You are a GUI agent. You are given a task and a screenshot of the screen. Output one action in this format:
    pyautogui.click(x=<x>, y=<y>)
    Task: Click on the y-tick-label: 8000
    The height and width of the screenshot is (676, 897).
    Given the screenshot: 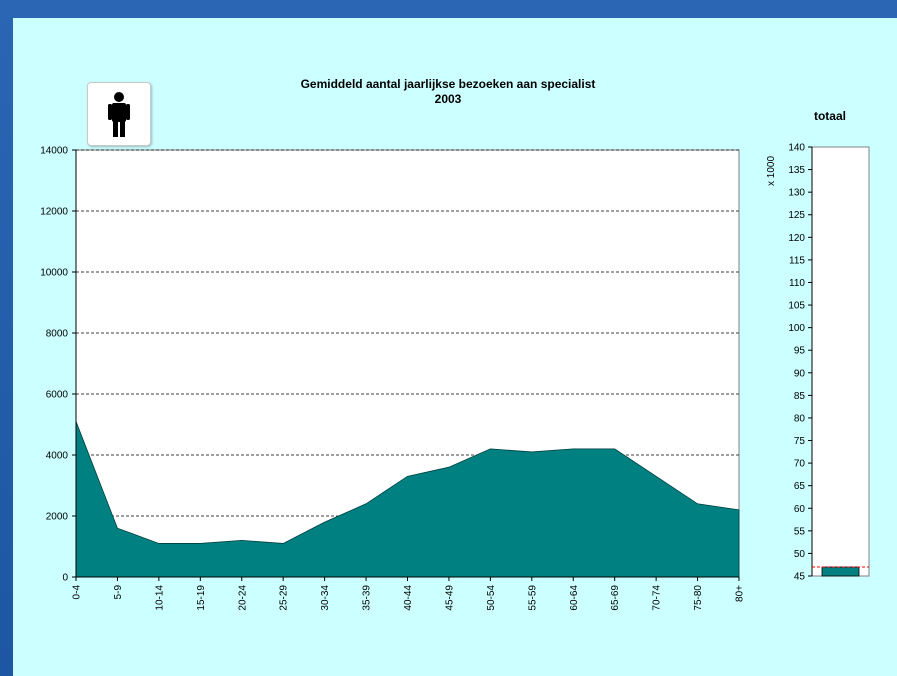 What is the action you would take?
    pyautogui.click(x=57, y=334)
    